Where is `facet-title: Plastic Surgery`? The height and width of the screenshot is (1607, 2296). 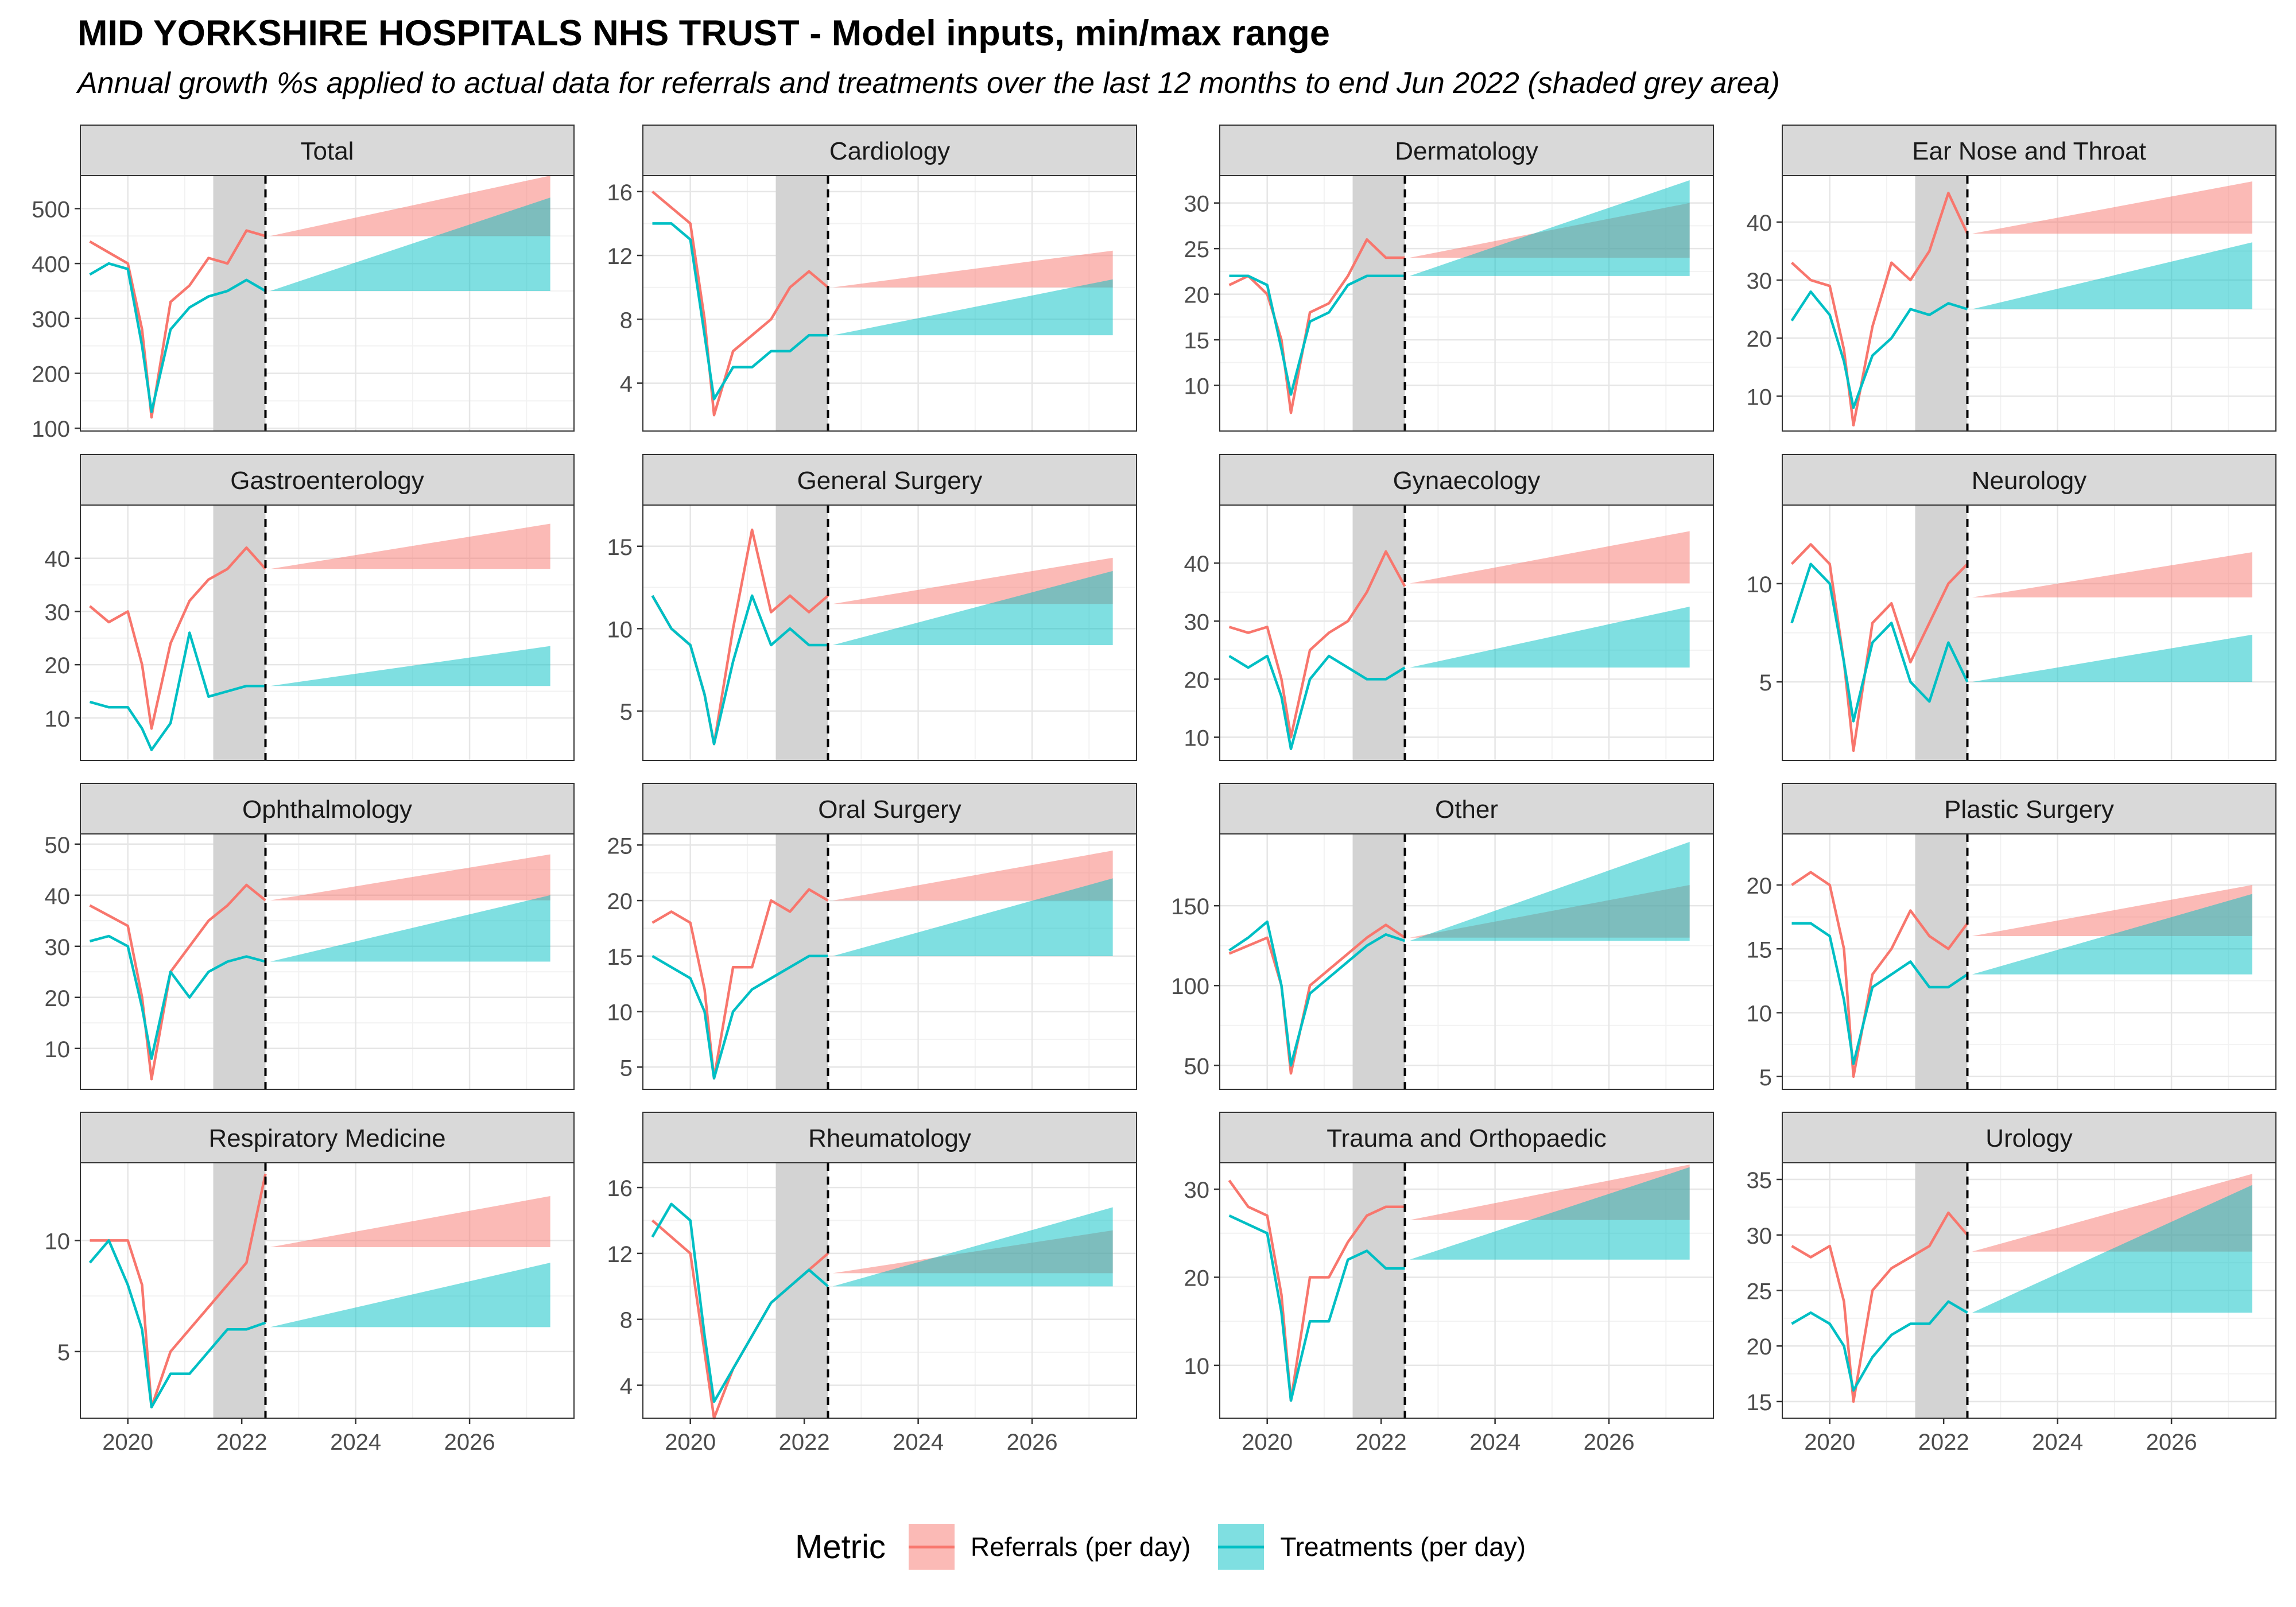
facet-title: Plastic Surgery is located at coordinates (2029, 809).